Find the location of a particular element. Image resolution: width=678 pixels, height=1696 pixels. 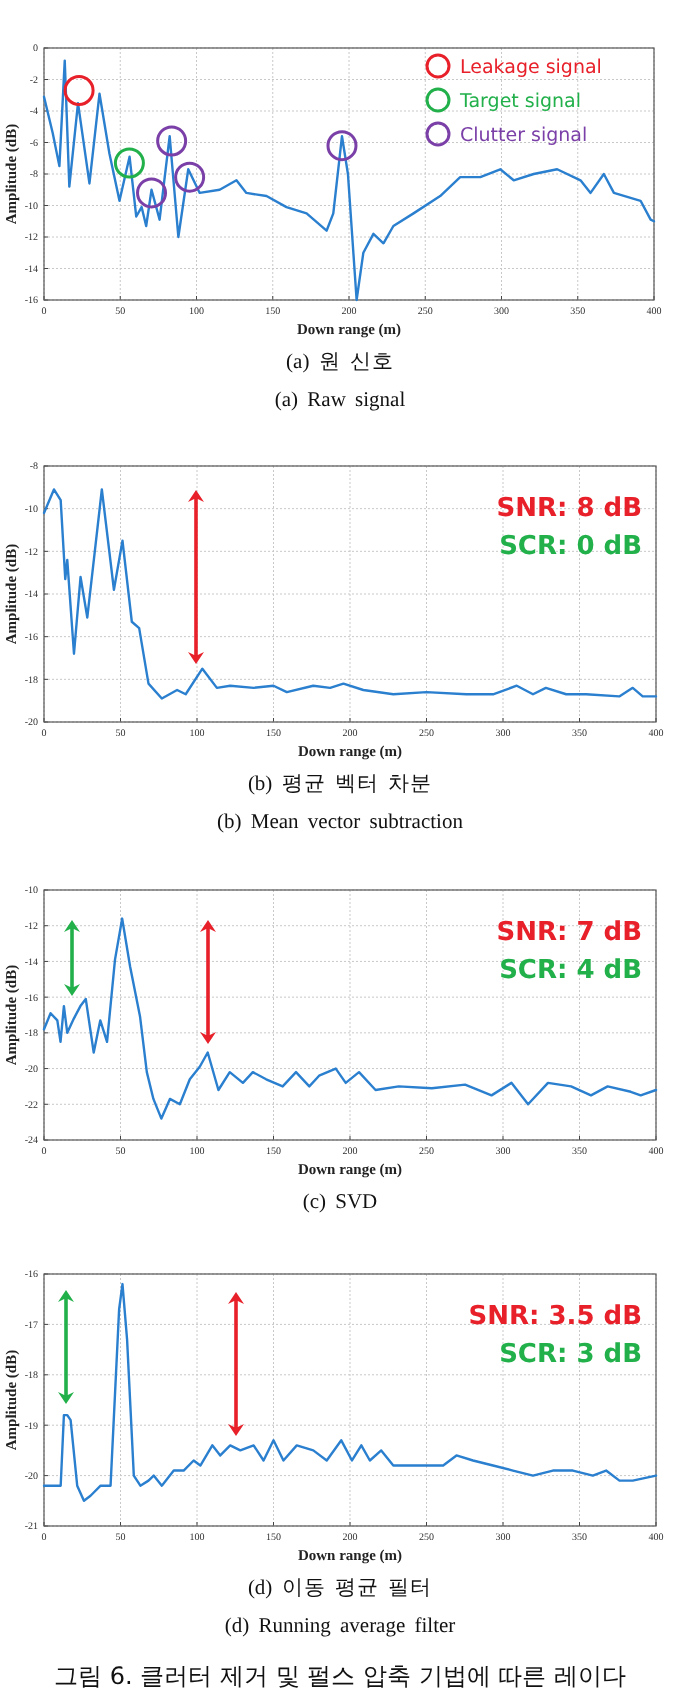

text: (b) Mean vector subtraction is located at coordinates (341, 823).